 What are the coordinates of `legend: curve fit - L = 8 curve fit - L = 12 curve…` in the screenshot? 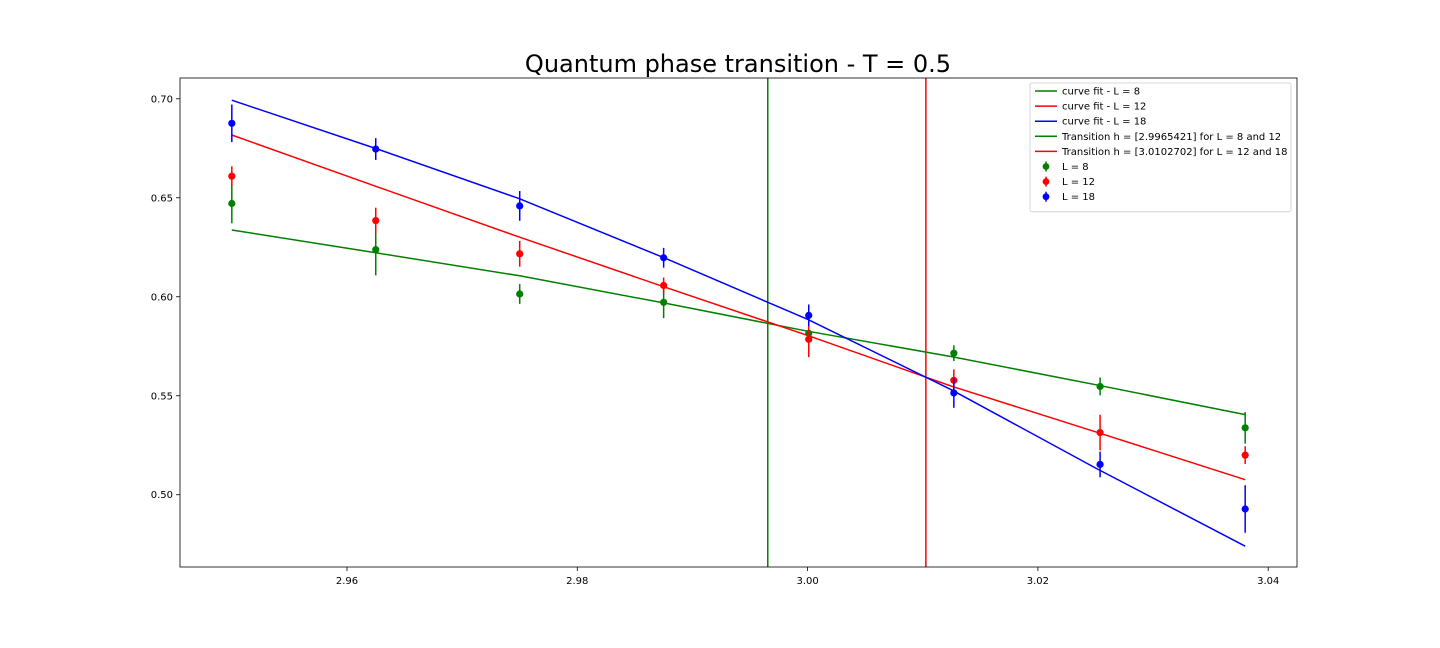 It's located at (1160, 147).